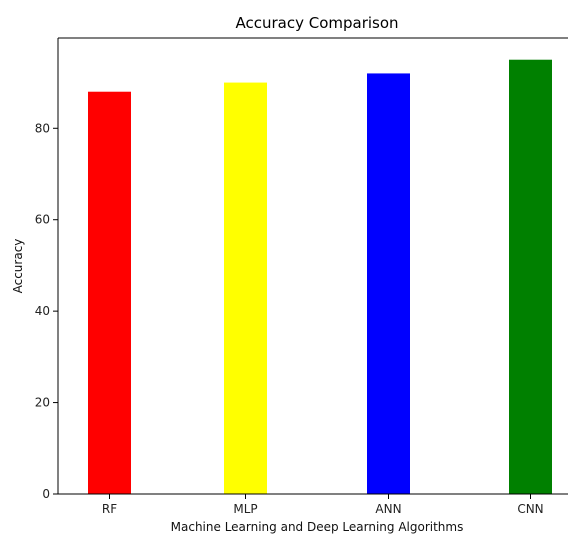  Describe the element at coordinates (245, 509) in the screenshot. I see `x-tick-label-mlp: MLP` at that location.